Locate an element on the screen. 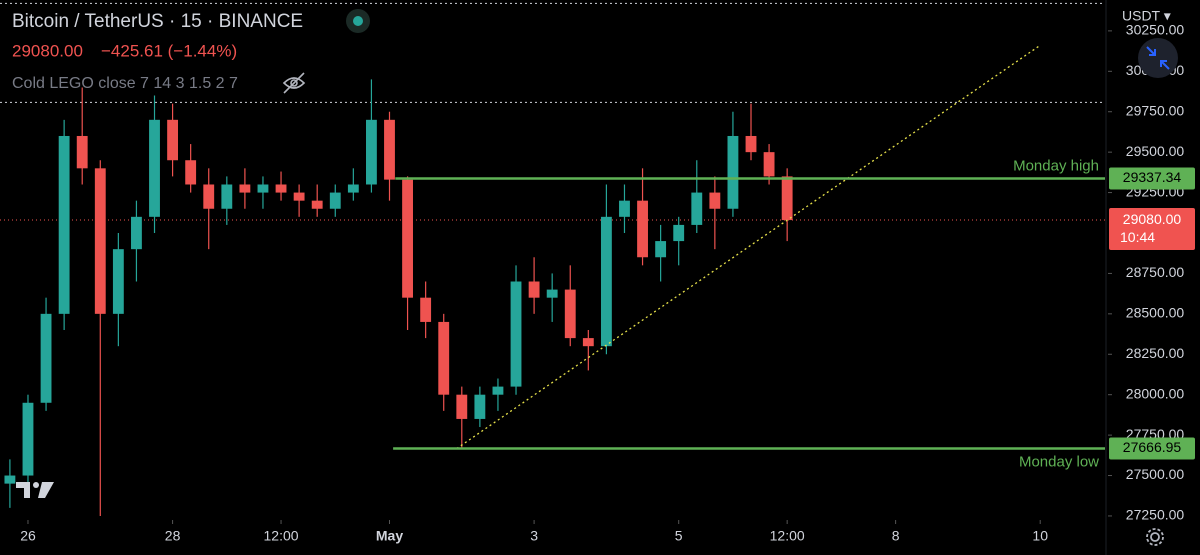  hide-icon is located at coordinates (294, 83).